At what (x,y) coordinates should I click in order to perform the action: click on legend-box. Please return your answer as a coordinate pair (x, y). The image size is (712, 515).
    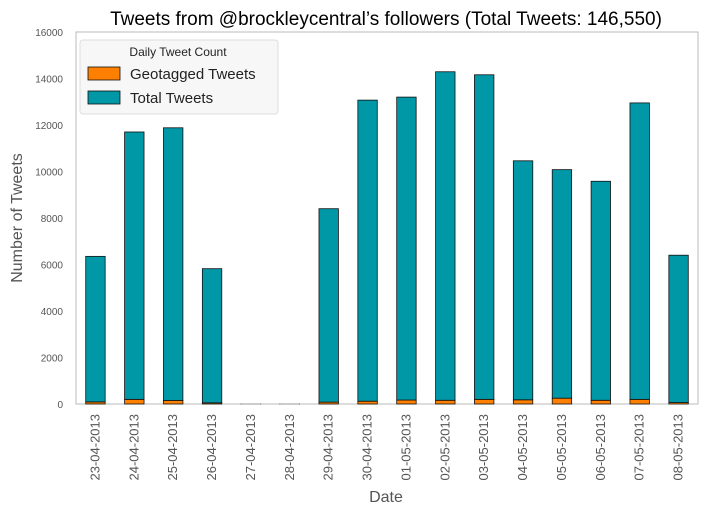
    Looking at the image, I should click on (179, 77).